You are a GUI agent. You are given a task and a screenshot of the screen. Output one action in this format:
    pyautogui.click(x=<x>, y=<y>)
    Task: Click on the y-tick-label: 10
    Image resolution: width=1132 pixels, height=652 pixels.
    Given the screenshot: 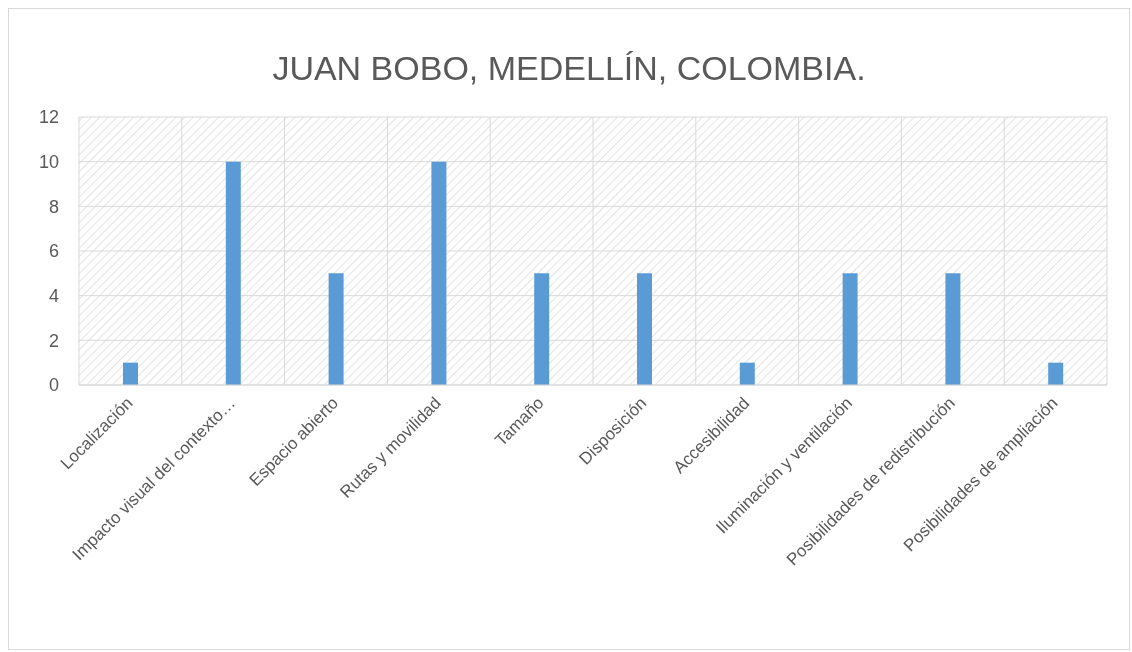 What is the action you would take?
    pyautogui.click(x=48, y=162)
    